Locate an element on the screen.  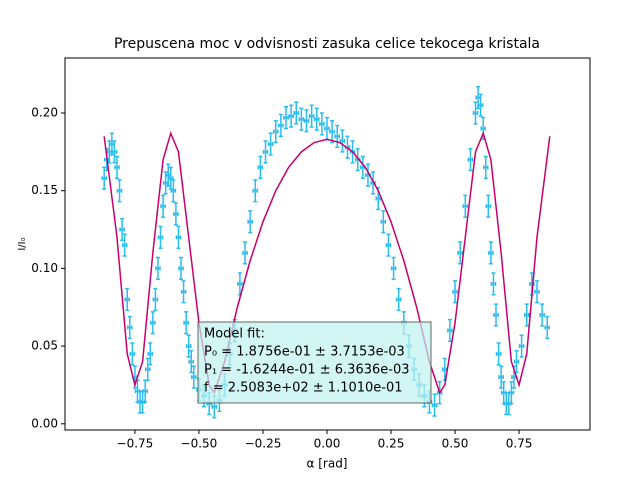
y-tick-label: 0.05 is located at coordinates (44, 346).